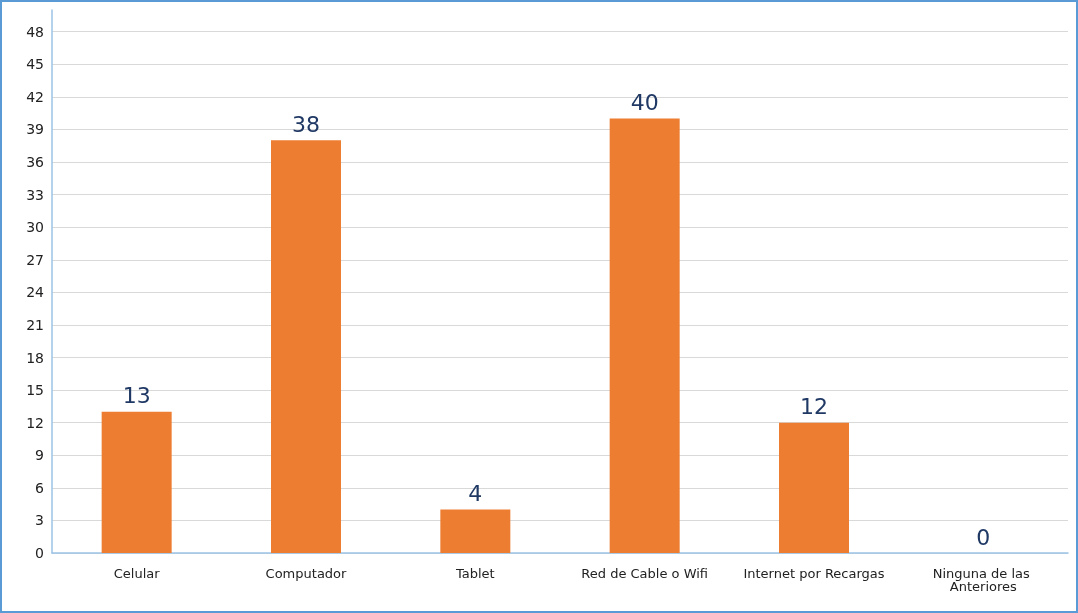 The width and height of the screenshot is (1078, 613). I want to click on y-tick-label: 36, so click(35, 162).